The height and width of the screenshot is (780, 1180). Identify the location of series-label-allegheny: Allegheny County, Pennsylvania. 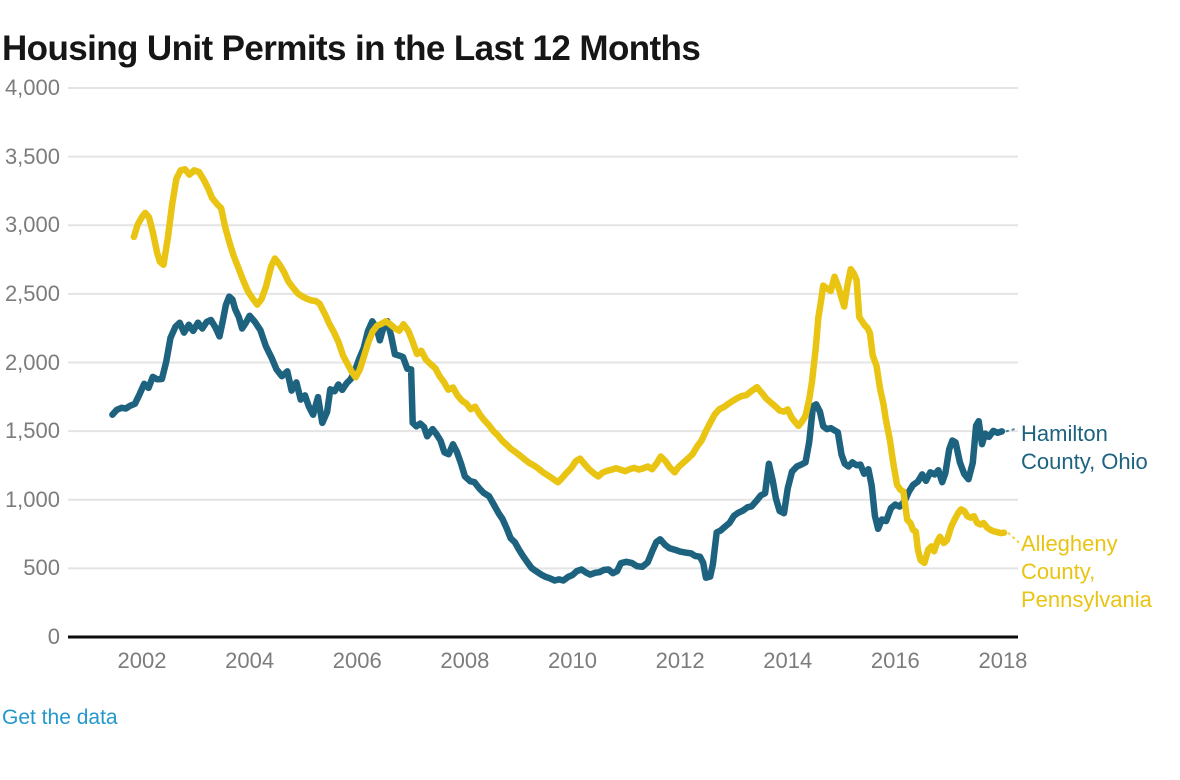
(1086, 571).